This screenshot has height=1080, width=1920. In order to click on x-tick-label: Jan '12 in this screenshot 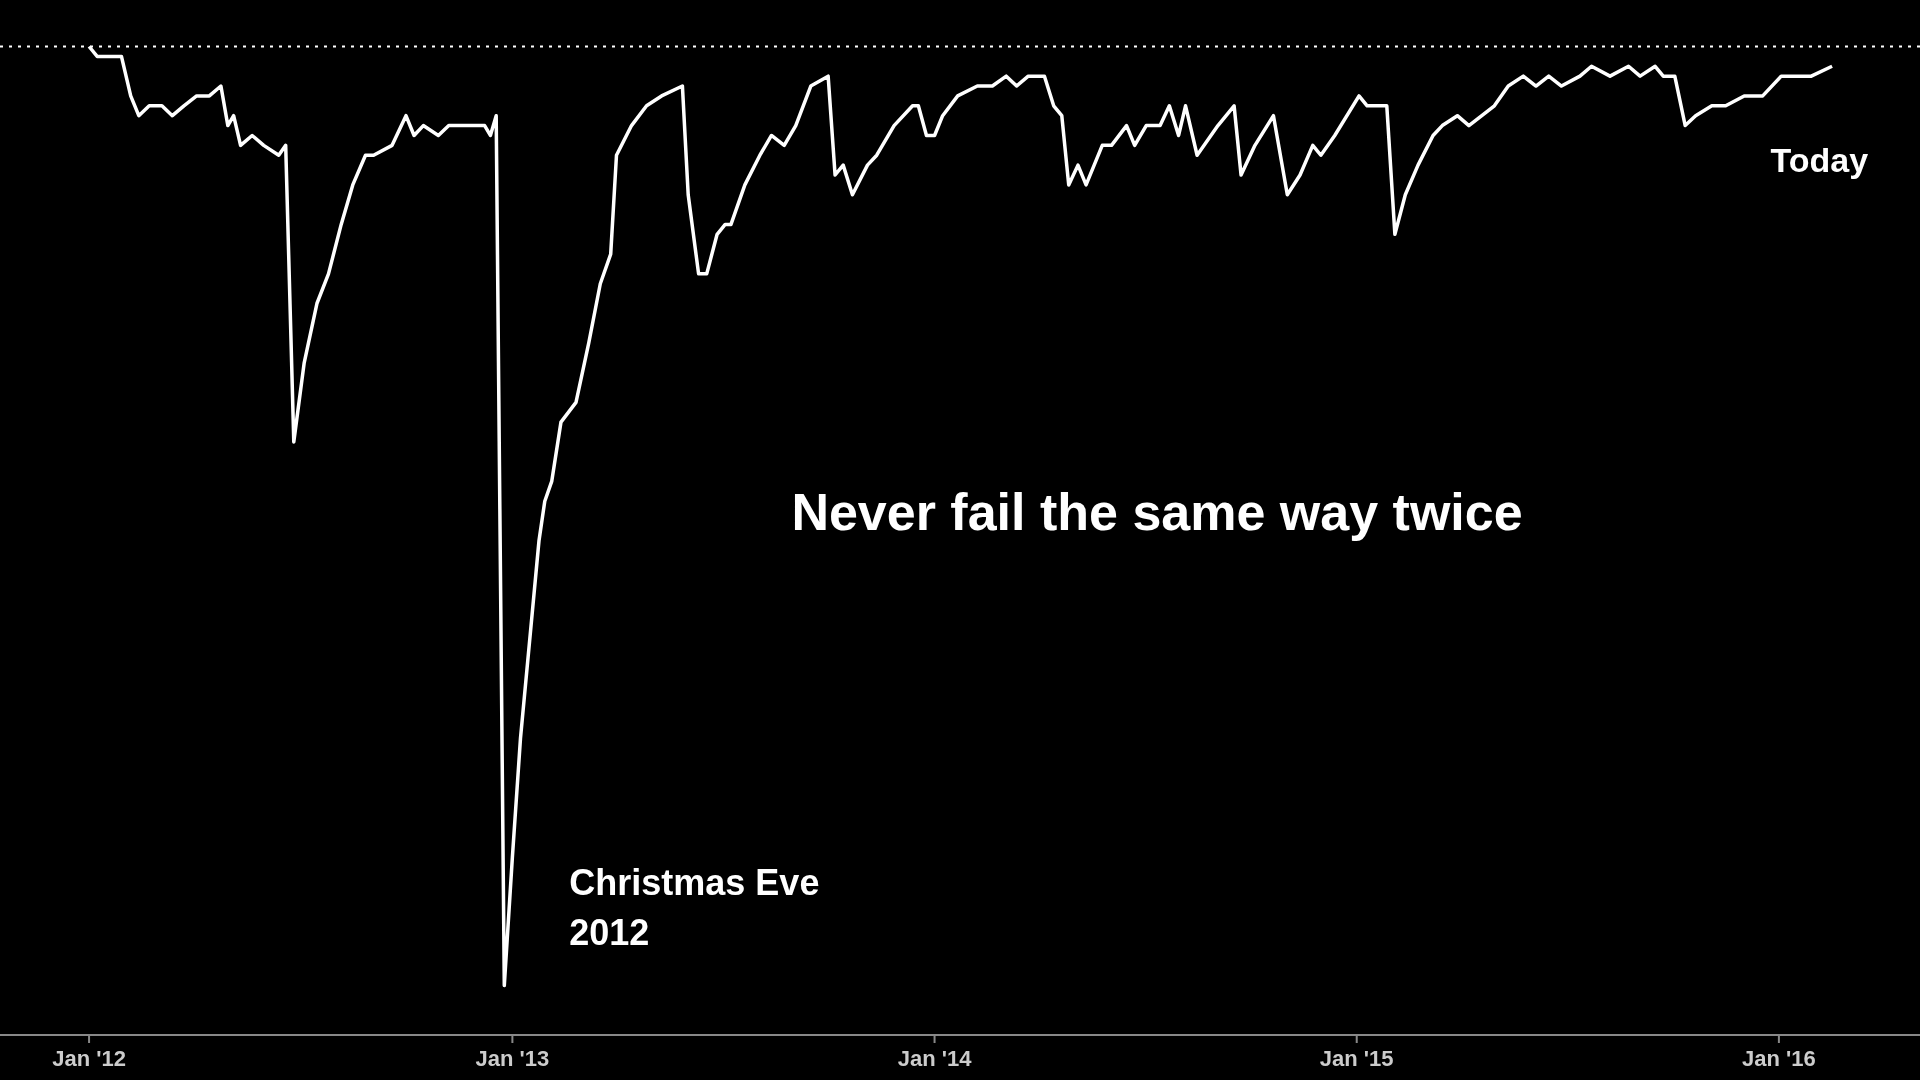, I will do `click(89, 1058)`.